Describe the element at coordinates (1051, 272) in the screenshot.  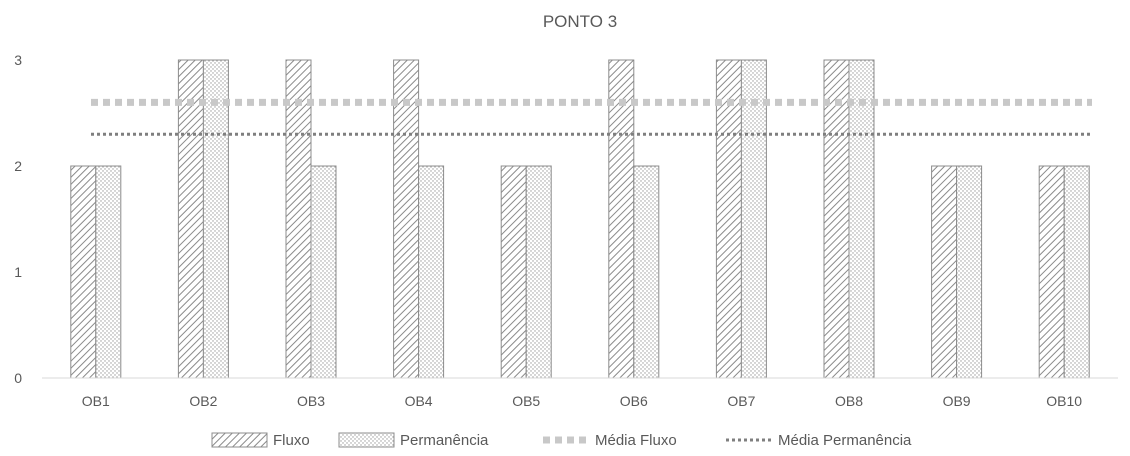
I see `bar-fluxo-ob10` at that location.